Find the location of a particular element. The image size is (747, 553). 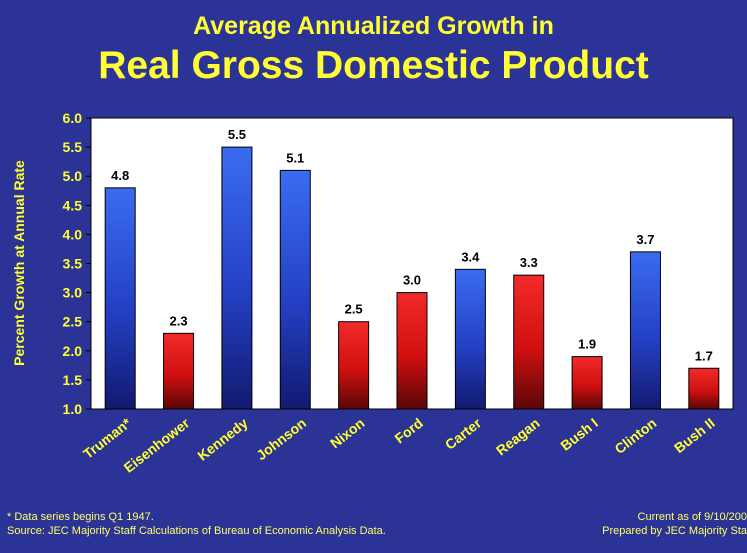

y-axis-label: Percent Growth at Annual Rate is located at coordinates (19, 263).